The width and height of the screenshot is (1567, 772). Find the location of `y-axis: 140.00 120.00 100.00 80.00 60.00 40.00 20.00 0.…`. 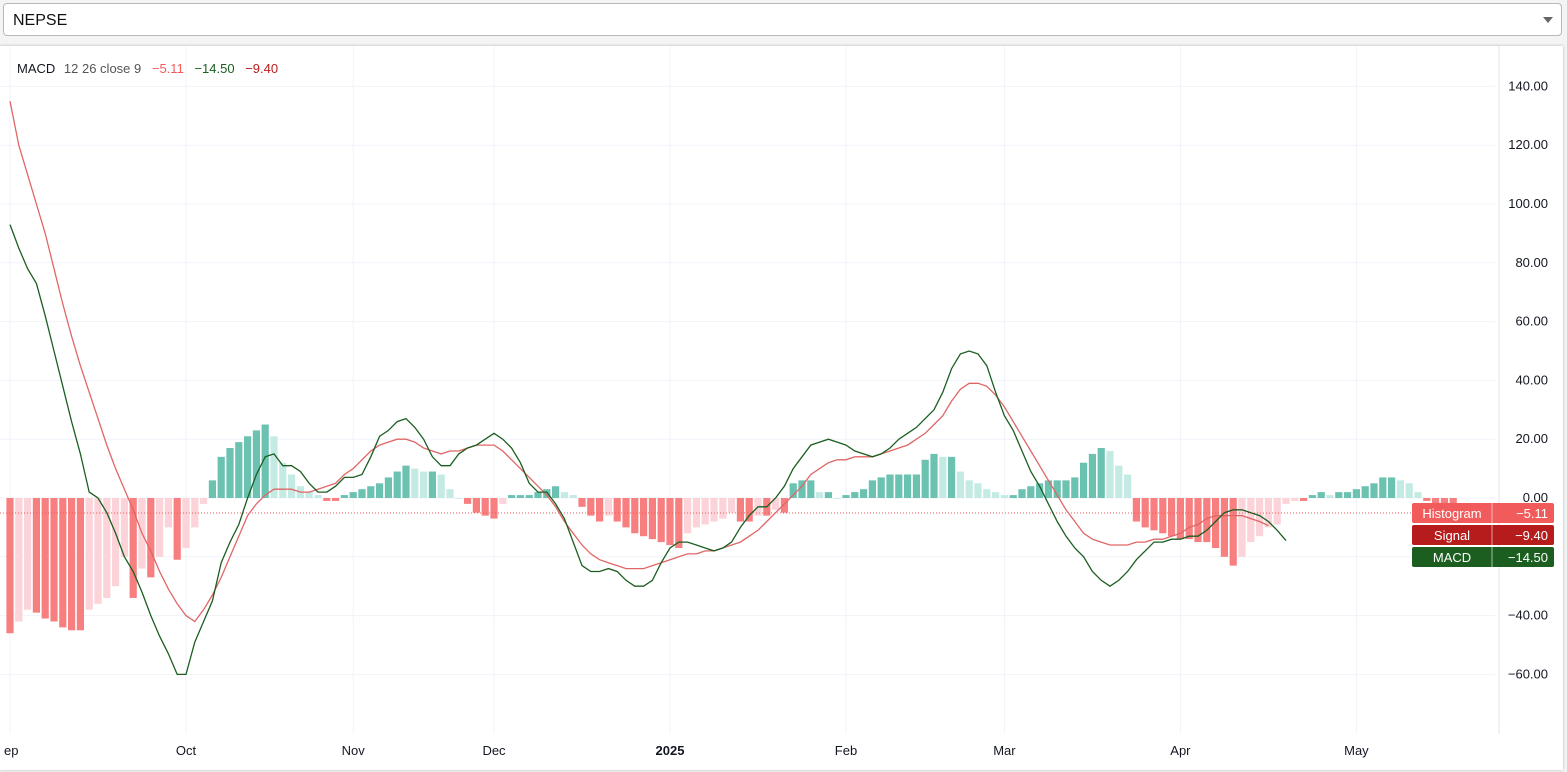

y-axis: 140.00 120.00 100.00 80.00 60.00 40.00 20.00 0.… is located at coordinates (1523, 390).